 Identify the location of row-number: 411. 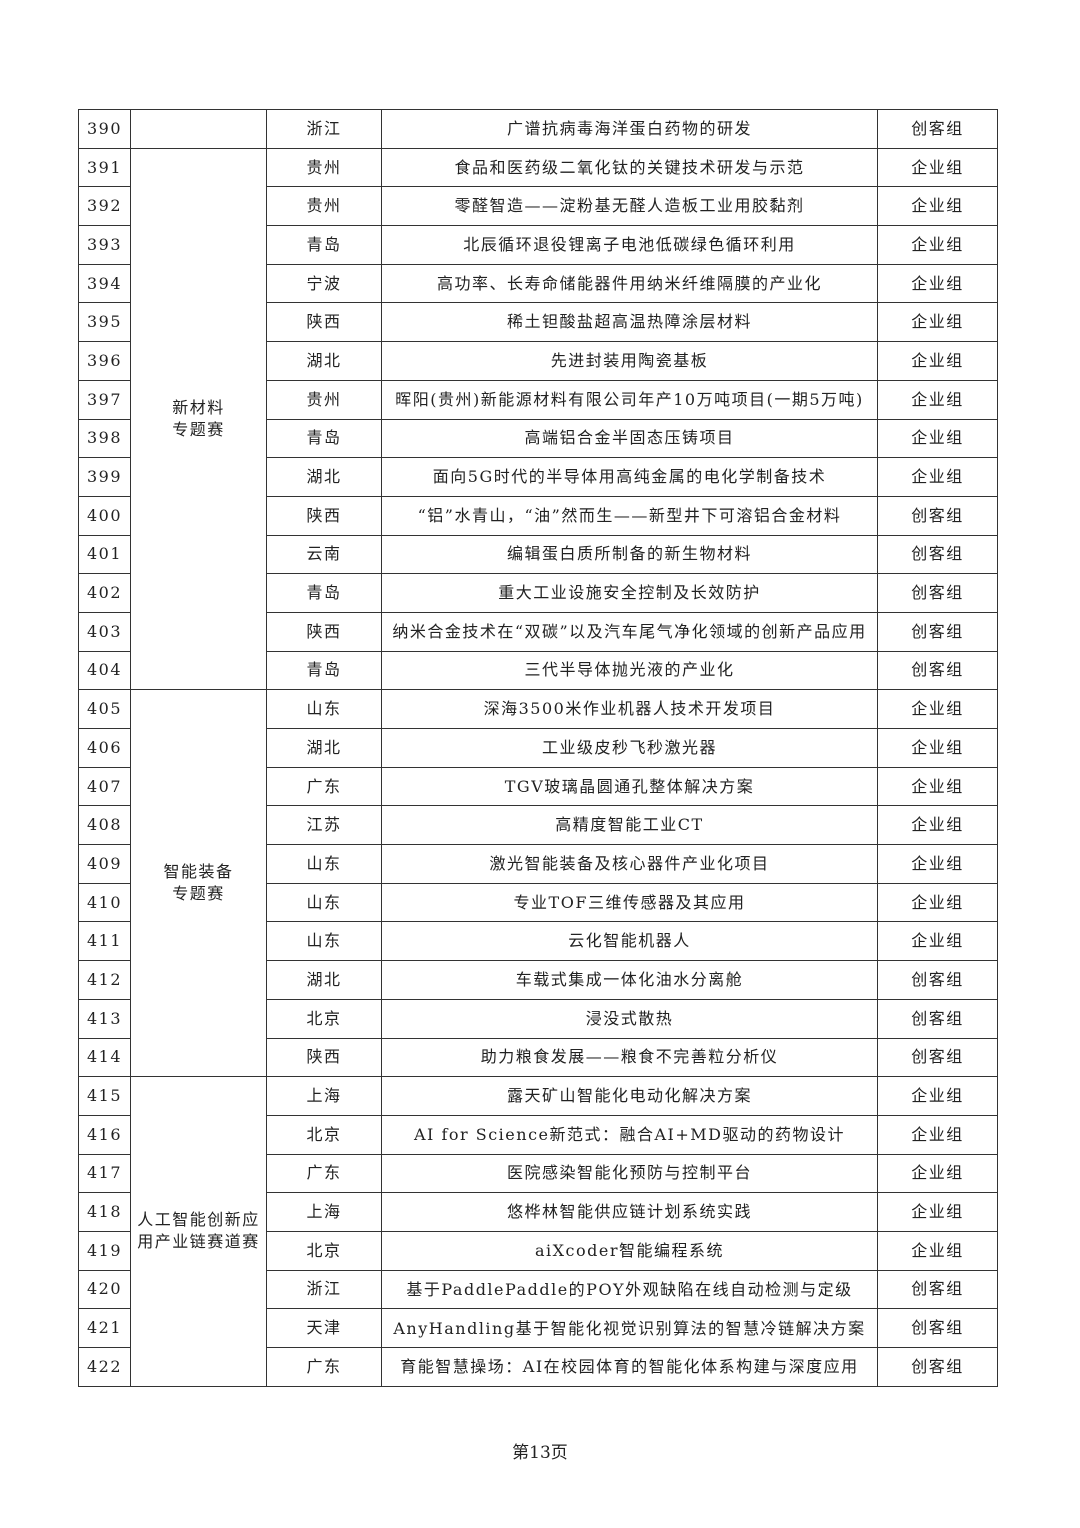
(104, 941).